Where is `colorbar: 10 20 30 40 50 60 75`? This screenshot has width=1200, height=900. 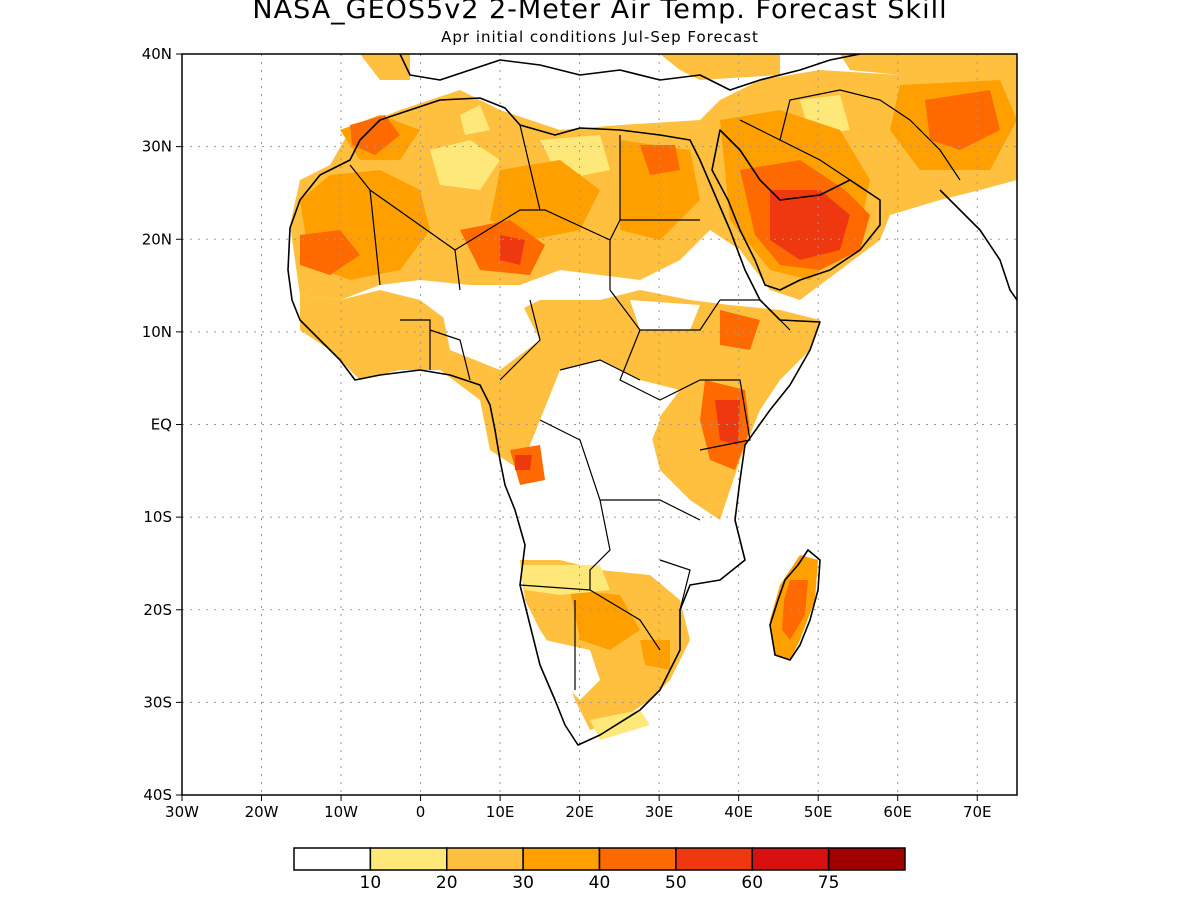 colorbar: 10 20 30 40 50 60 75 is located at coordinates (599, 870).